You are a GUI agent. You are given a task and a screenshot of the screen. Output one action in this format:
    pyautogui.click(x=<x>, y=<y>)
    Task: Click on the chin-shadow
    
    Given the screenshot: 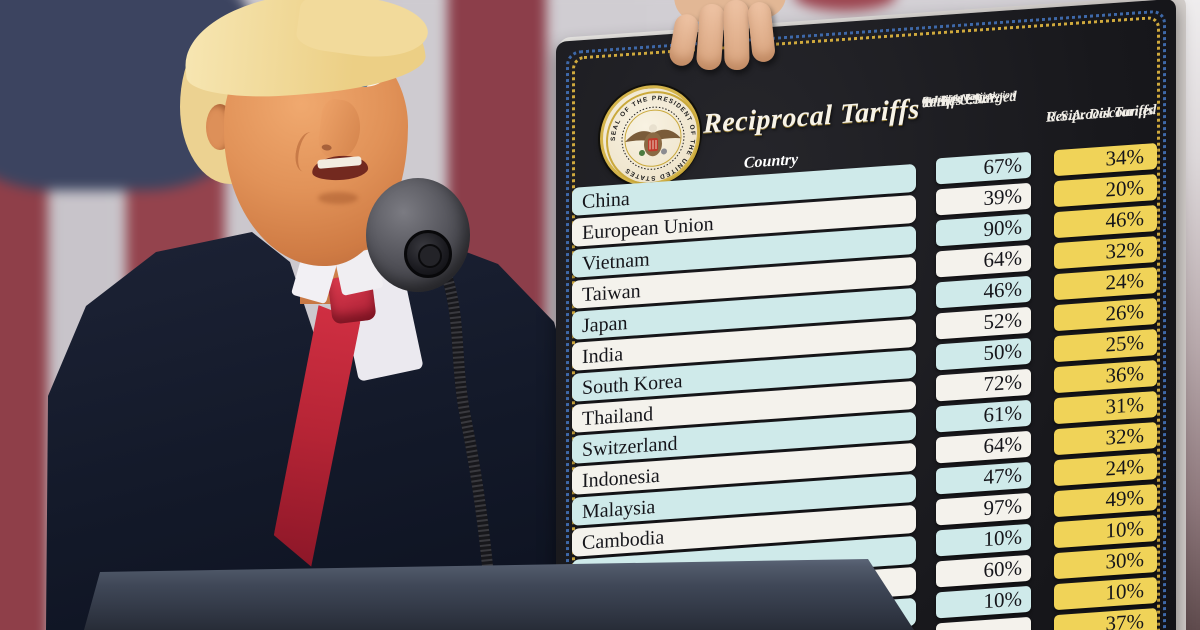 What is the action you would take?
    pyautogui.click(x=338, y=198)
    